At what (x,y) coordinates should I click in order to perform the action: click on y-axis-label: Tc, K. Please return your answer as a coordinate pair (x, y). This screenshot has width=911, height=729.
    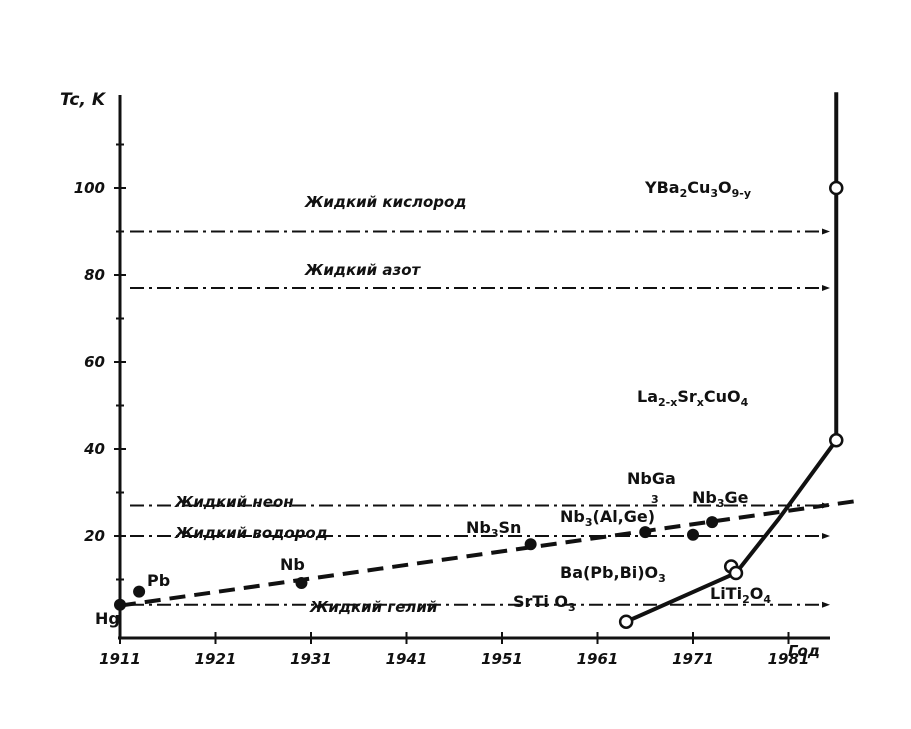
    Looking at the image, I should click on (83, 100).